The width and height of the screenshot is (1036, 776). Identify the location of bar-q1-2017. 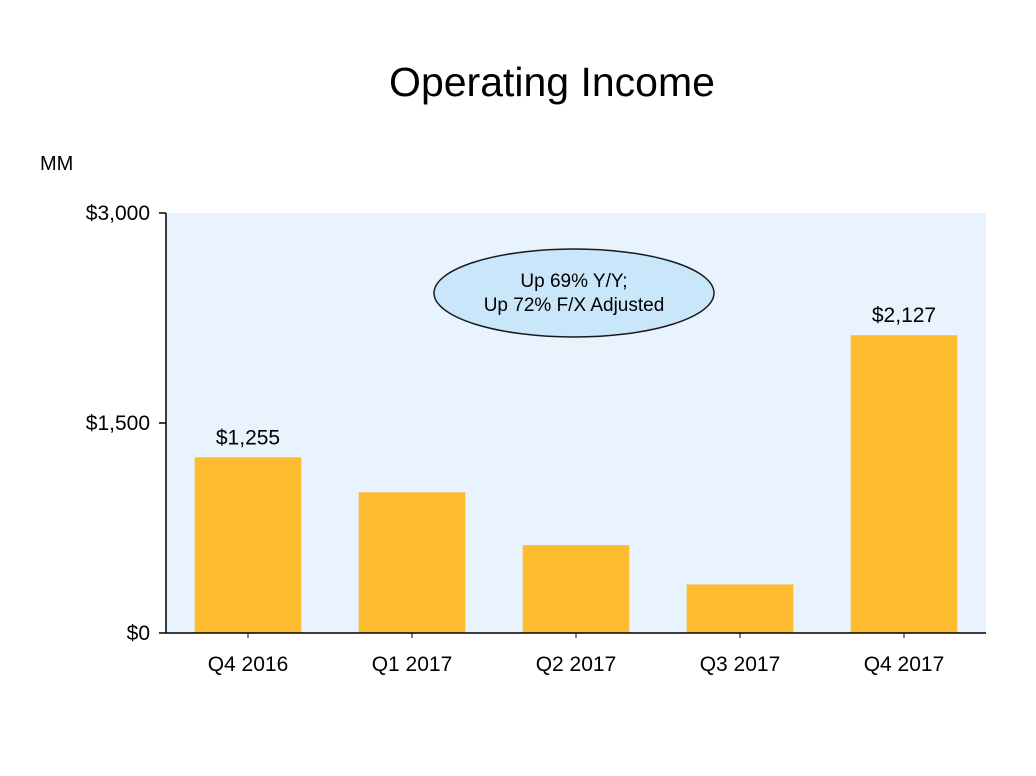
(412, 562).